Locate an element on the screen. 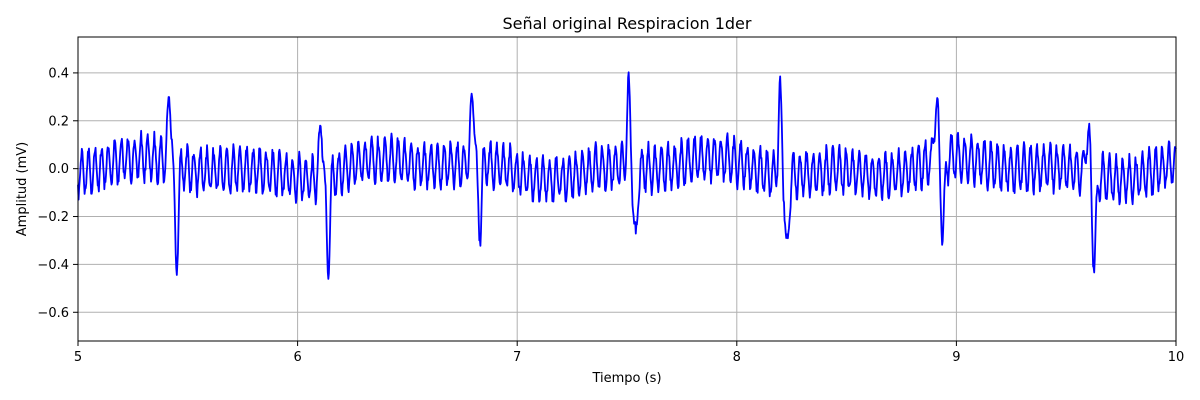 This screenshot has height=400, width=1200. x-tick-label: 10 is located at coordinates (1176, 357).